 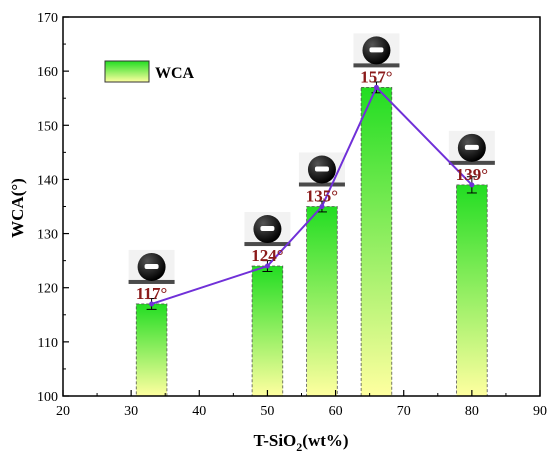 What do you see at coordinates (472, 411) in the screenshot?
I see `x-tick-label: 80` at bounding box center [472, 411].